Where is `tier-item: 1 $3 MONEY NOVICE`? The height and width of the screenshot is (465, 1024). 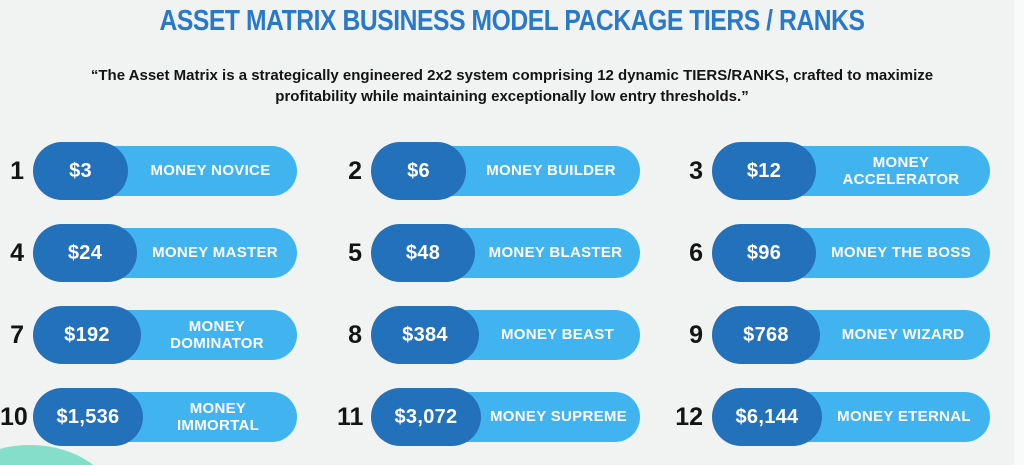
tier-item: 1 $3 MONEY NOVICE is located at coordinates (148, 171).